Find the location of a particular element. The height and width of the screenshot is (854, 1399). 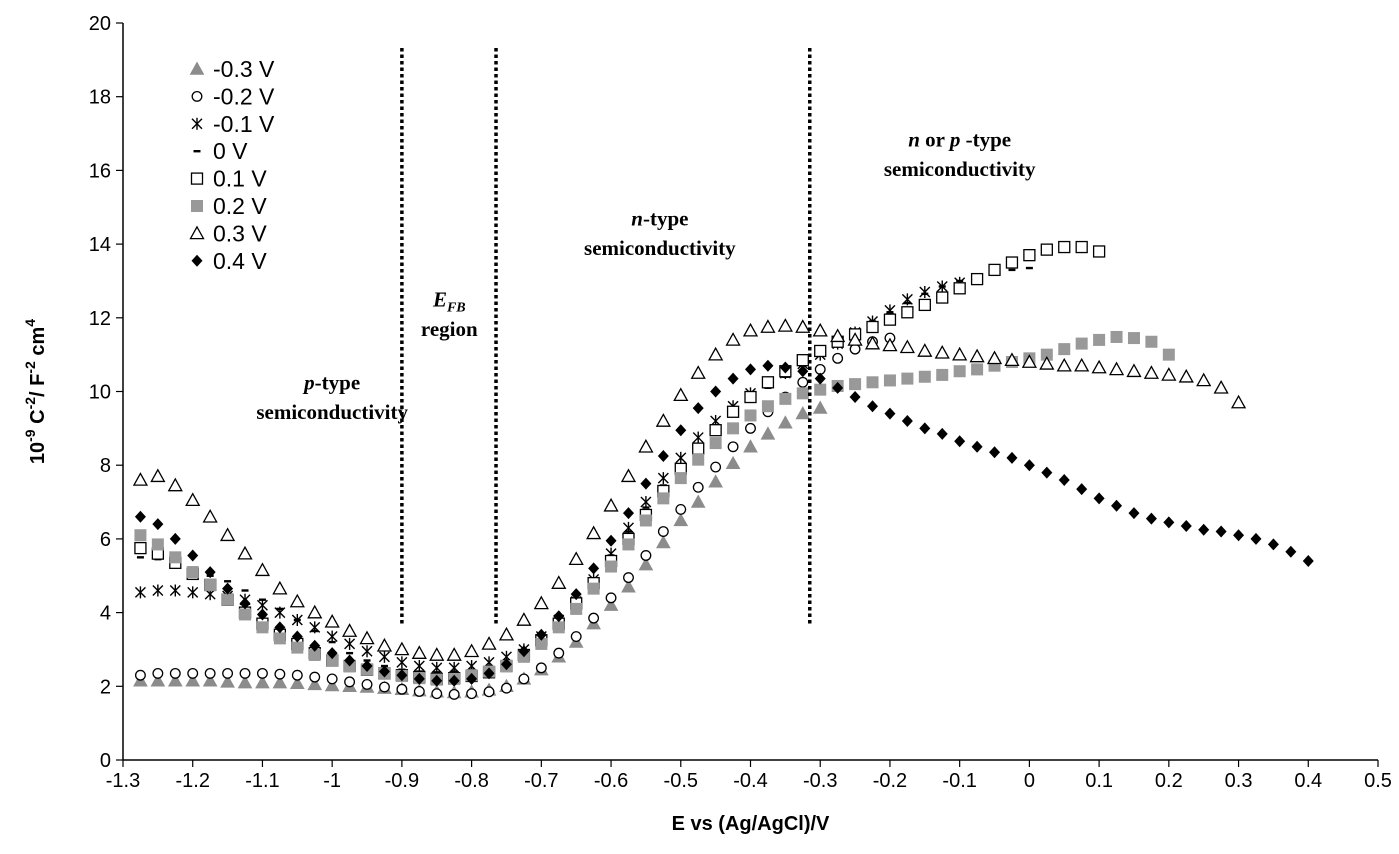

x-tick-label: -1.1 is located at coordinates (262, 781).